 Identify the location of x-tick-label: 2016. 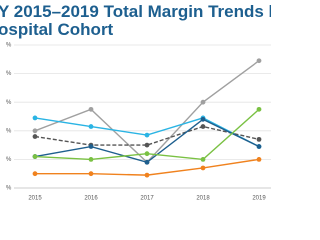
(91, 199).